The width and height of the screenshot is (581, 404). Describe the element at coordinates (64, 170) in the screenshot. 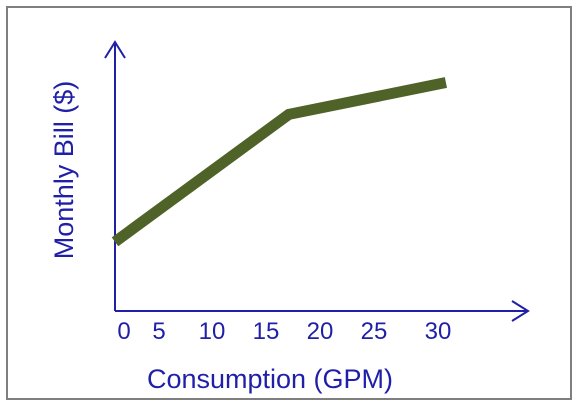

I see `y-axis-label: Monthly Bill ($)` at that location.